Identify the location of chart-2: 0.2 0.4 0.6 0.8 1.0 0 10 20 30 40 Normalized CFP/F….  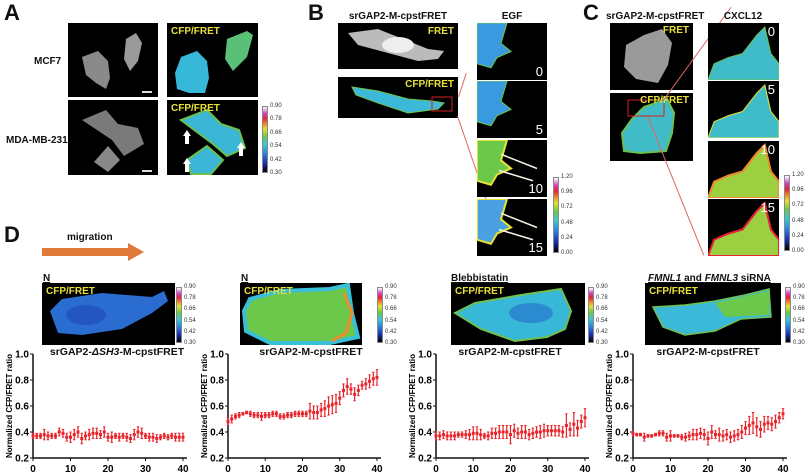
(291, 413).